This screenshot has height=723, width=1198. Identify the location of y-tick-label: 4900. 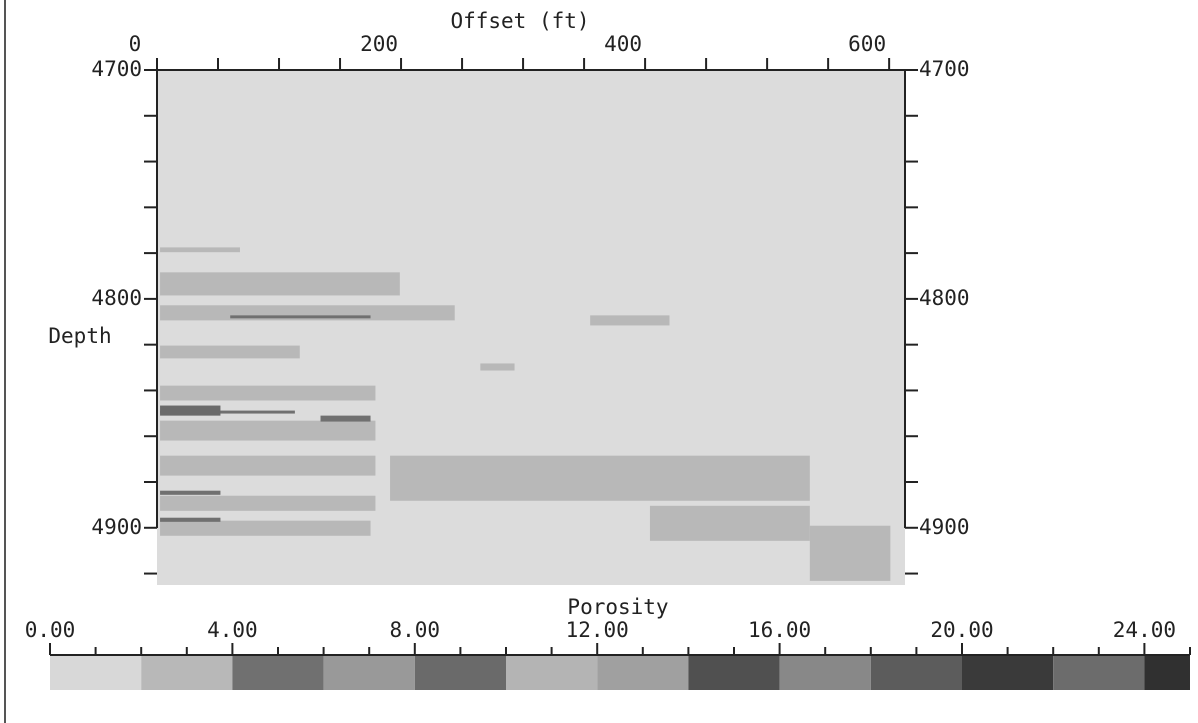
(116, 527).